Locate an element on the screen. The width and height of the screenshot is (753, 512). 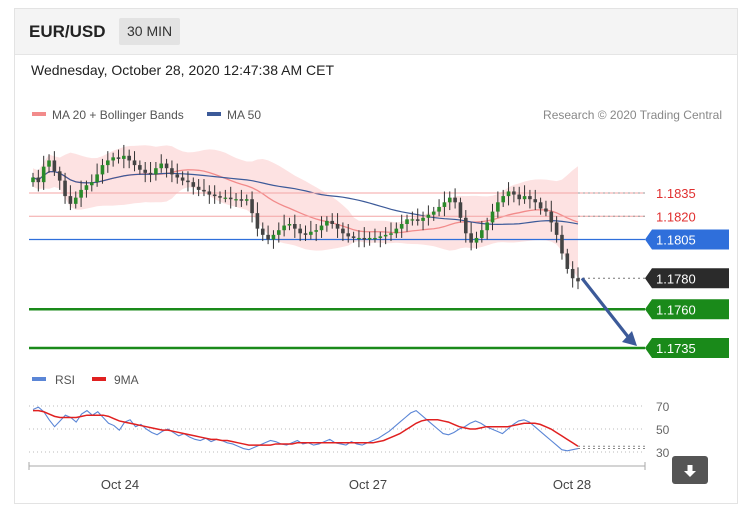
target-tag-1.1735 is located at coordinates (687, 348).